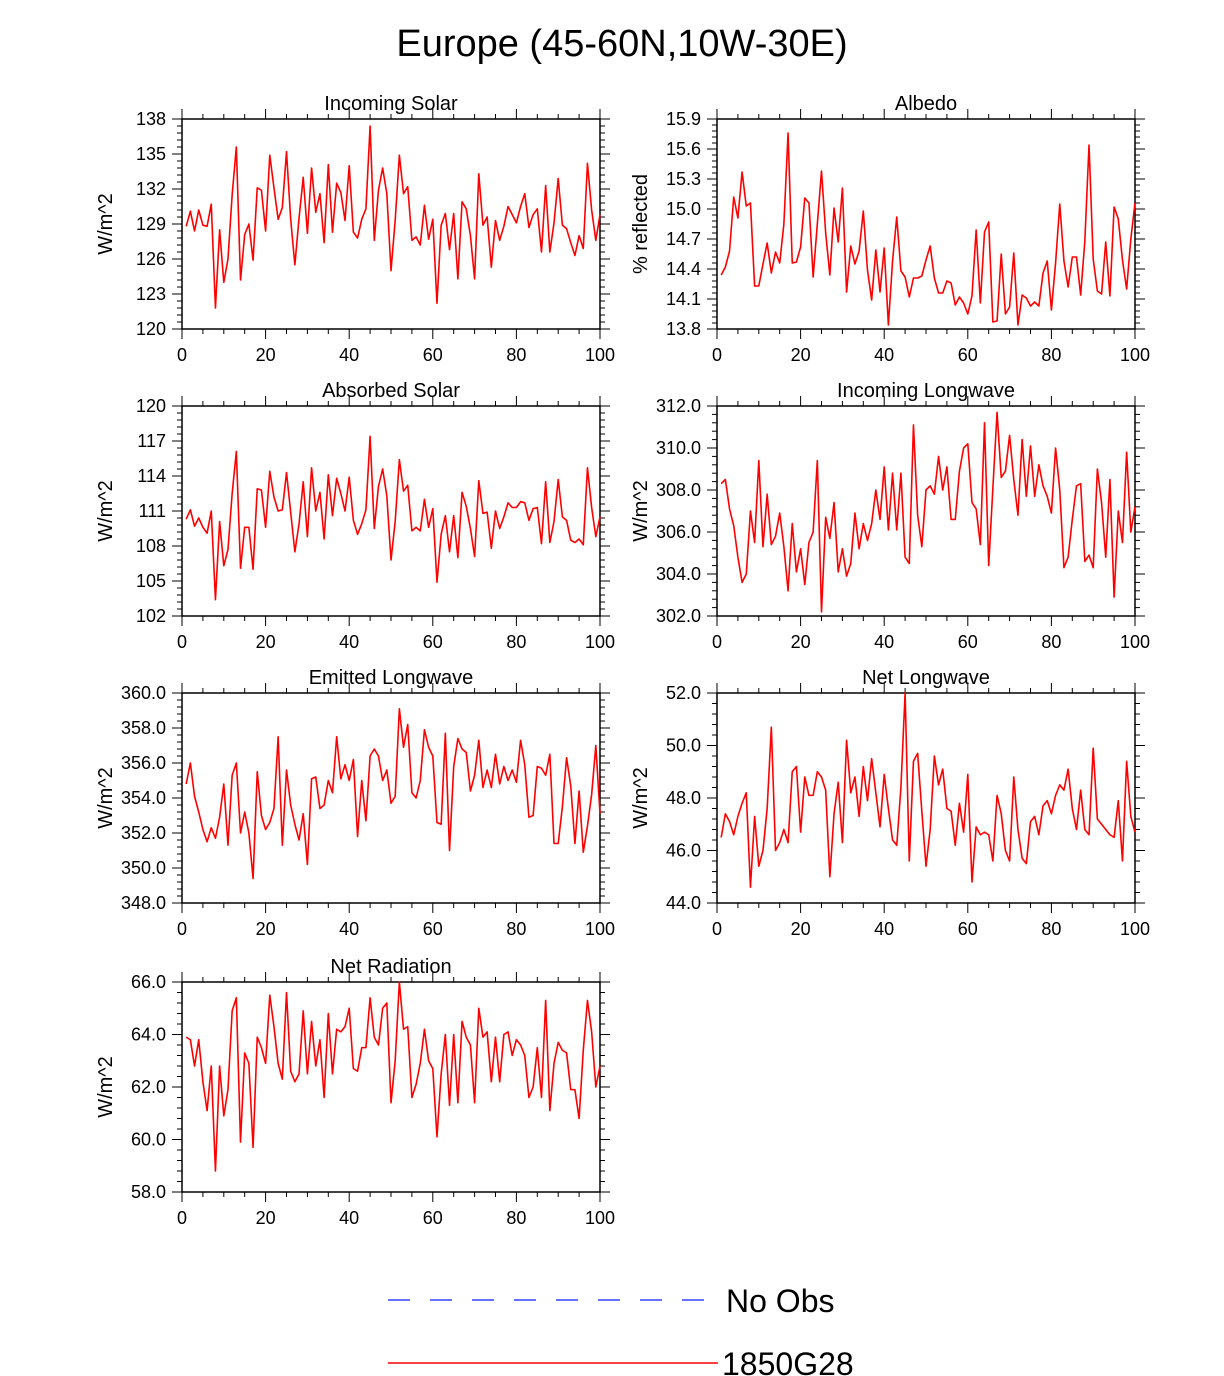 The height and width of the screenshot is (1376, 1224). What do you see at coordinates (621, 44) in the screenshot?
I see `figure-title: Europe (45-60N,10W-30E)` at bounding box center [621, 44].